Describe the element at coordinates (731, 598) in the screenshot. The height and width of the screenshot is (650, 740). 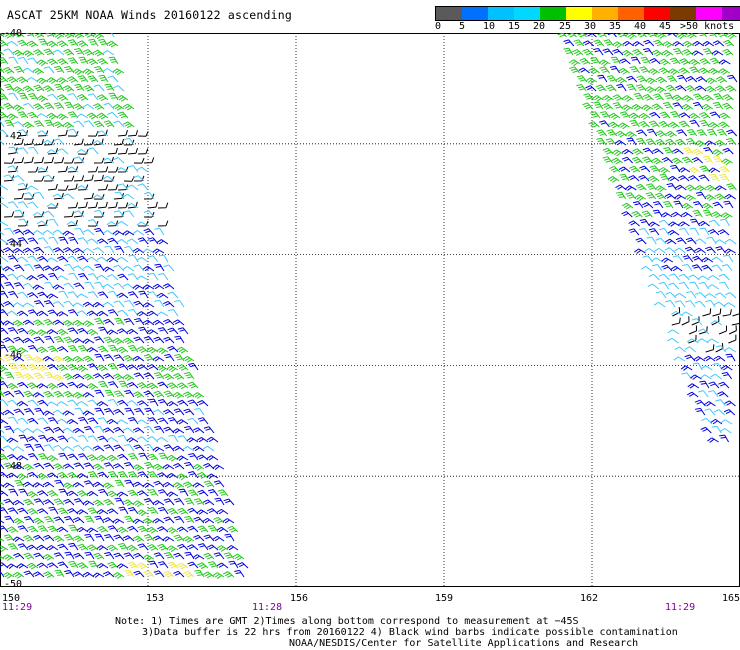
I see `lon-label-165: 165` at that location.